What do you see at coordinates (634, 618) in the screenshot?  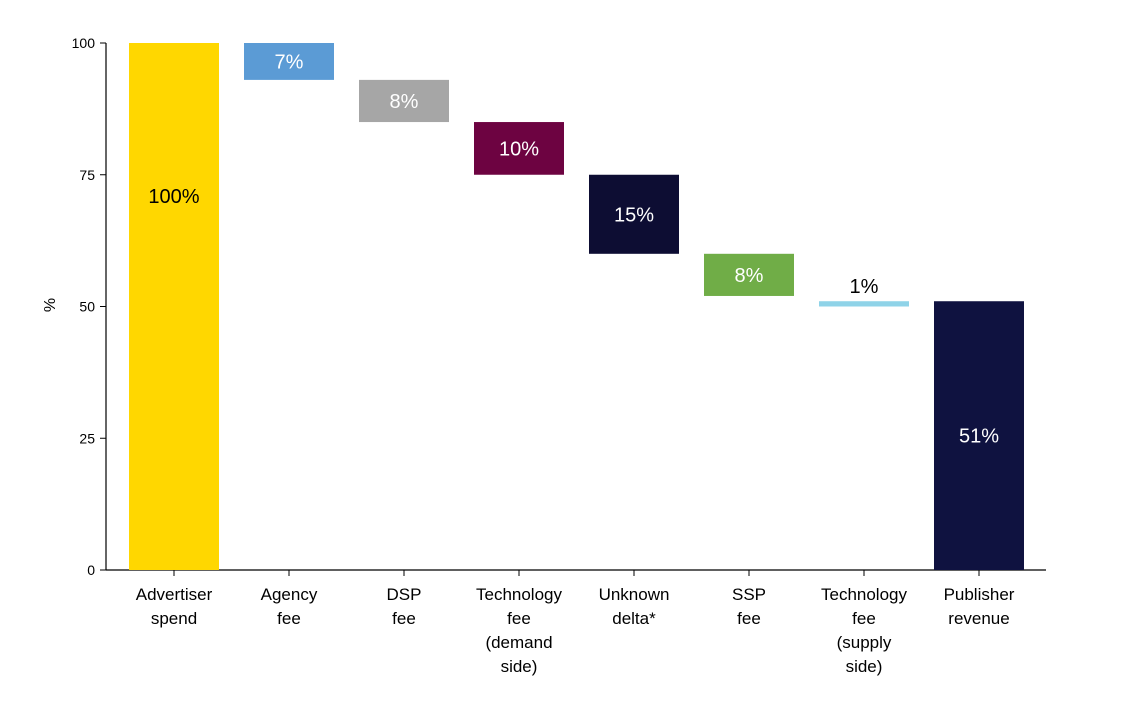 I see `category-label-line: delta*` at bounding box center [634, 618].